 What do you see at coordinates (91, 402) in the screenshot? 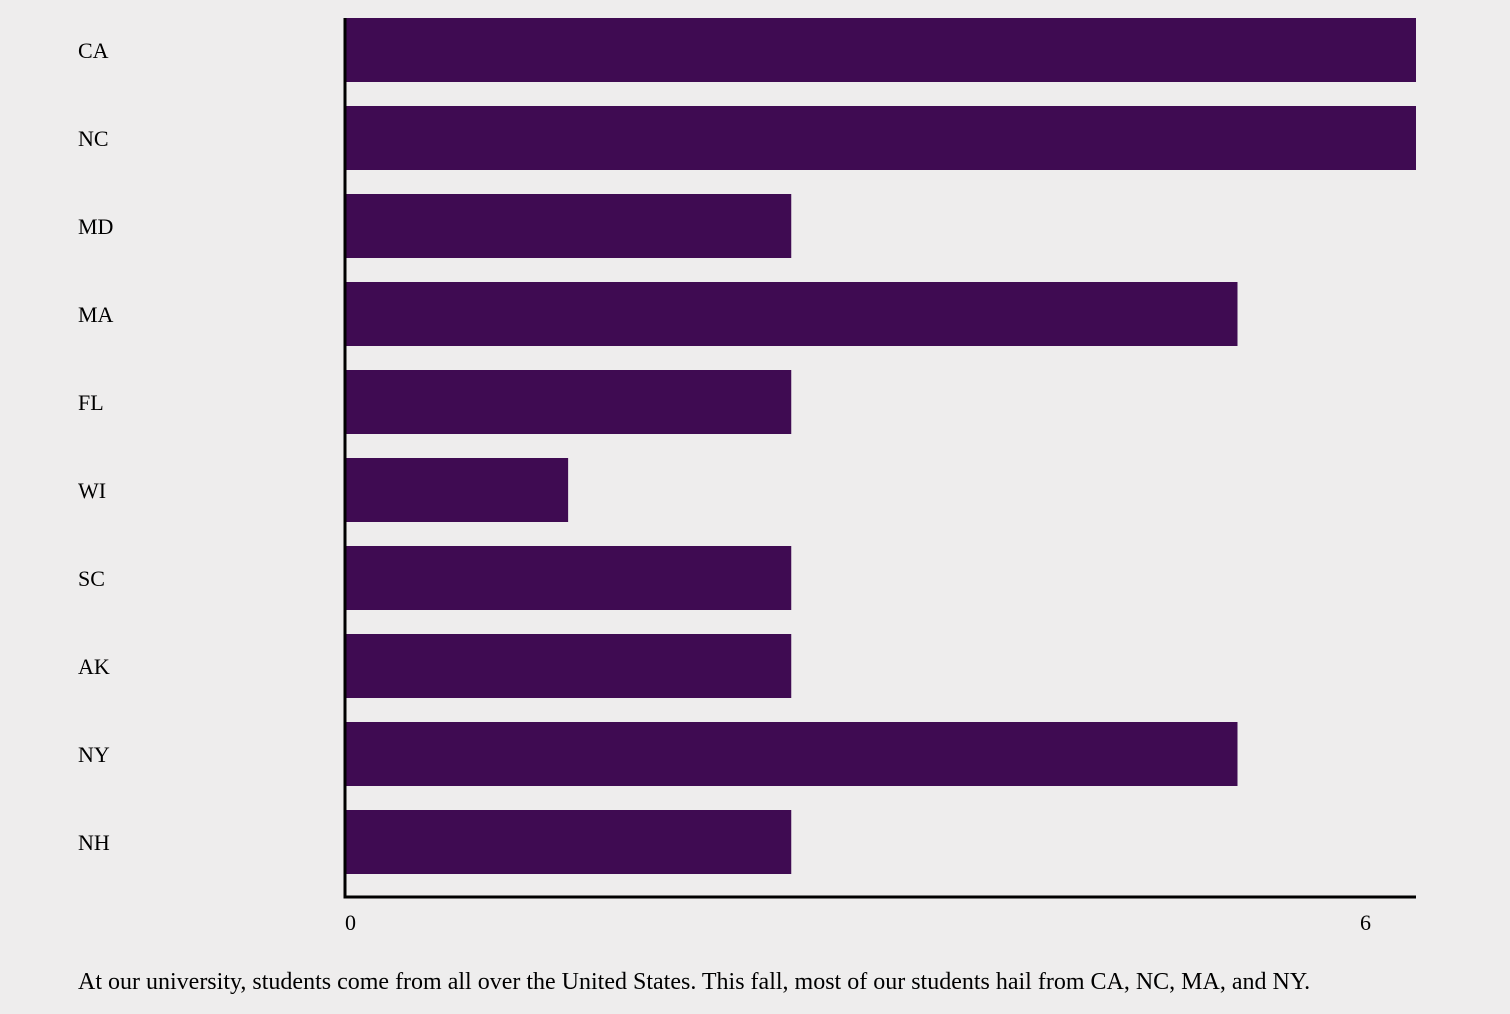
I see `category-label-fl: FL` at bounding box center [91, 402].